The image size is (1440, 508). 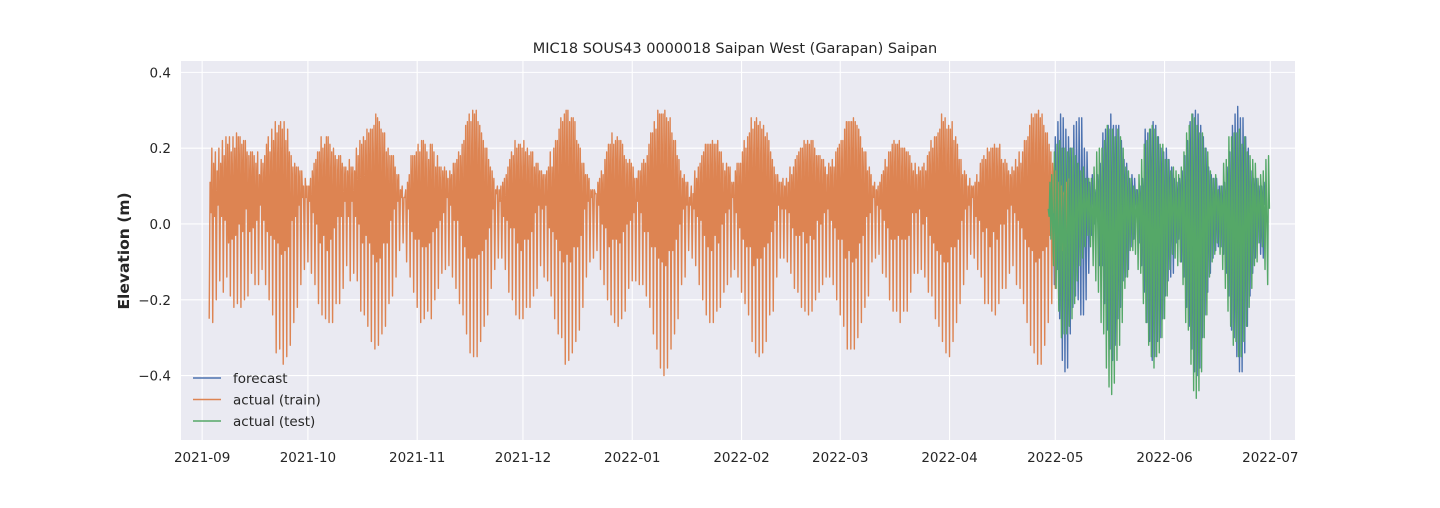 I want to click on y-tick-label: −0.2, so click(x=154, y=301).